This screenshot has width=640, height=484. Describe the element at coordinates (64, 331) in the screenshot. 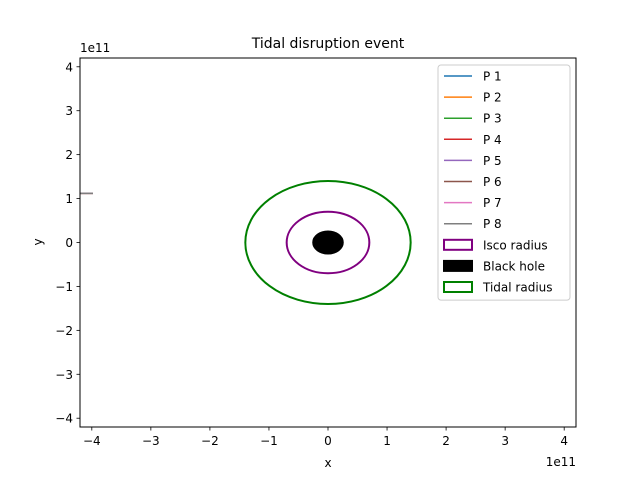

I see `y-tick-label: −2` at that location.